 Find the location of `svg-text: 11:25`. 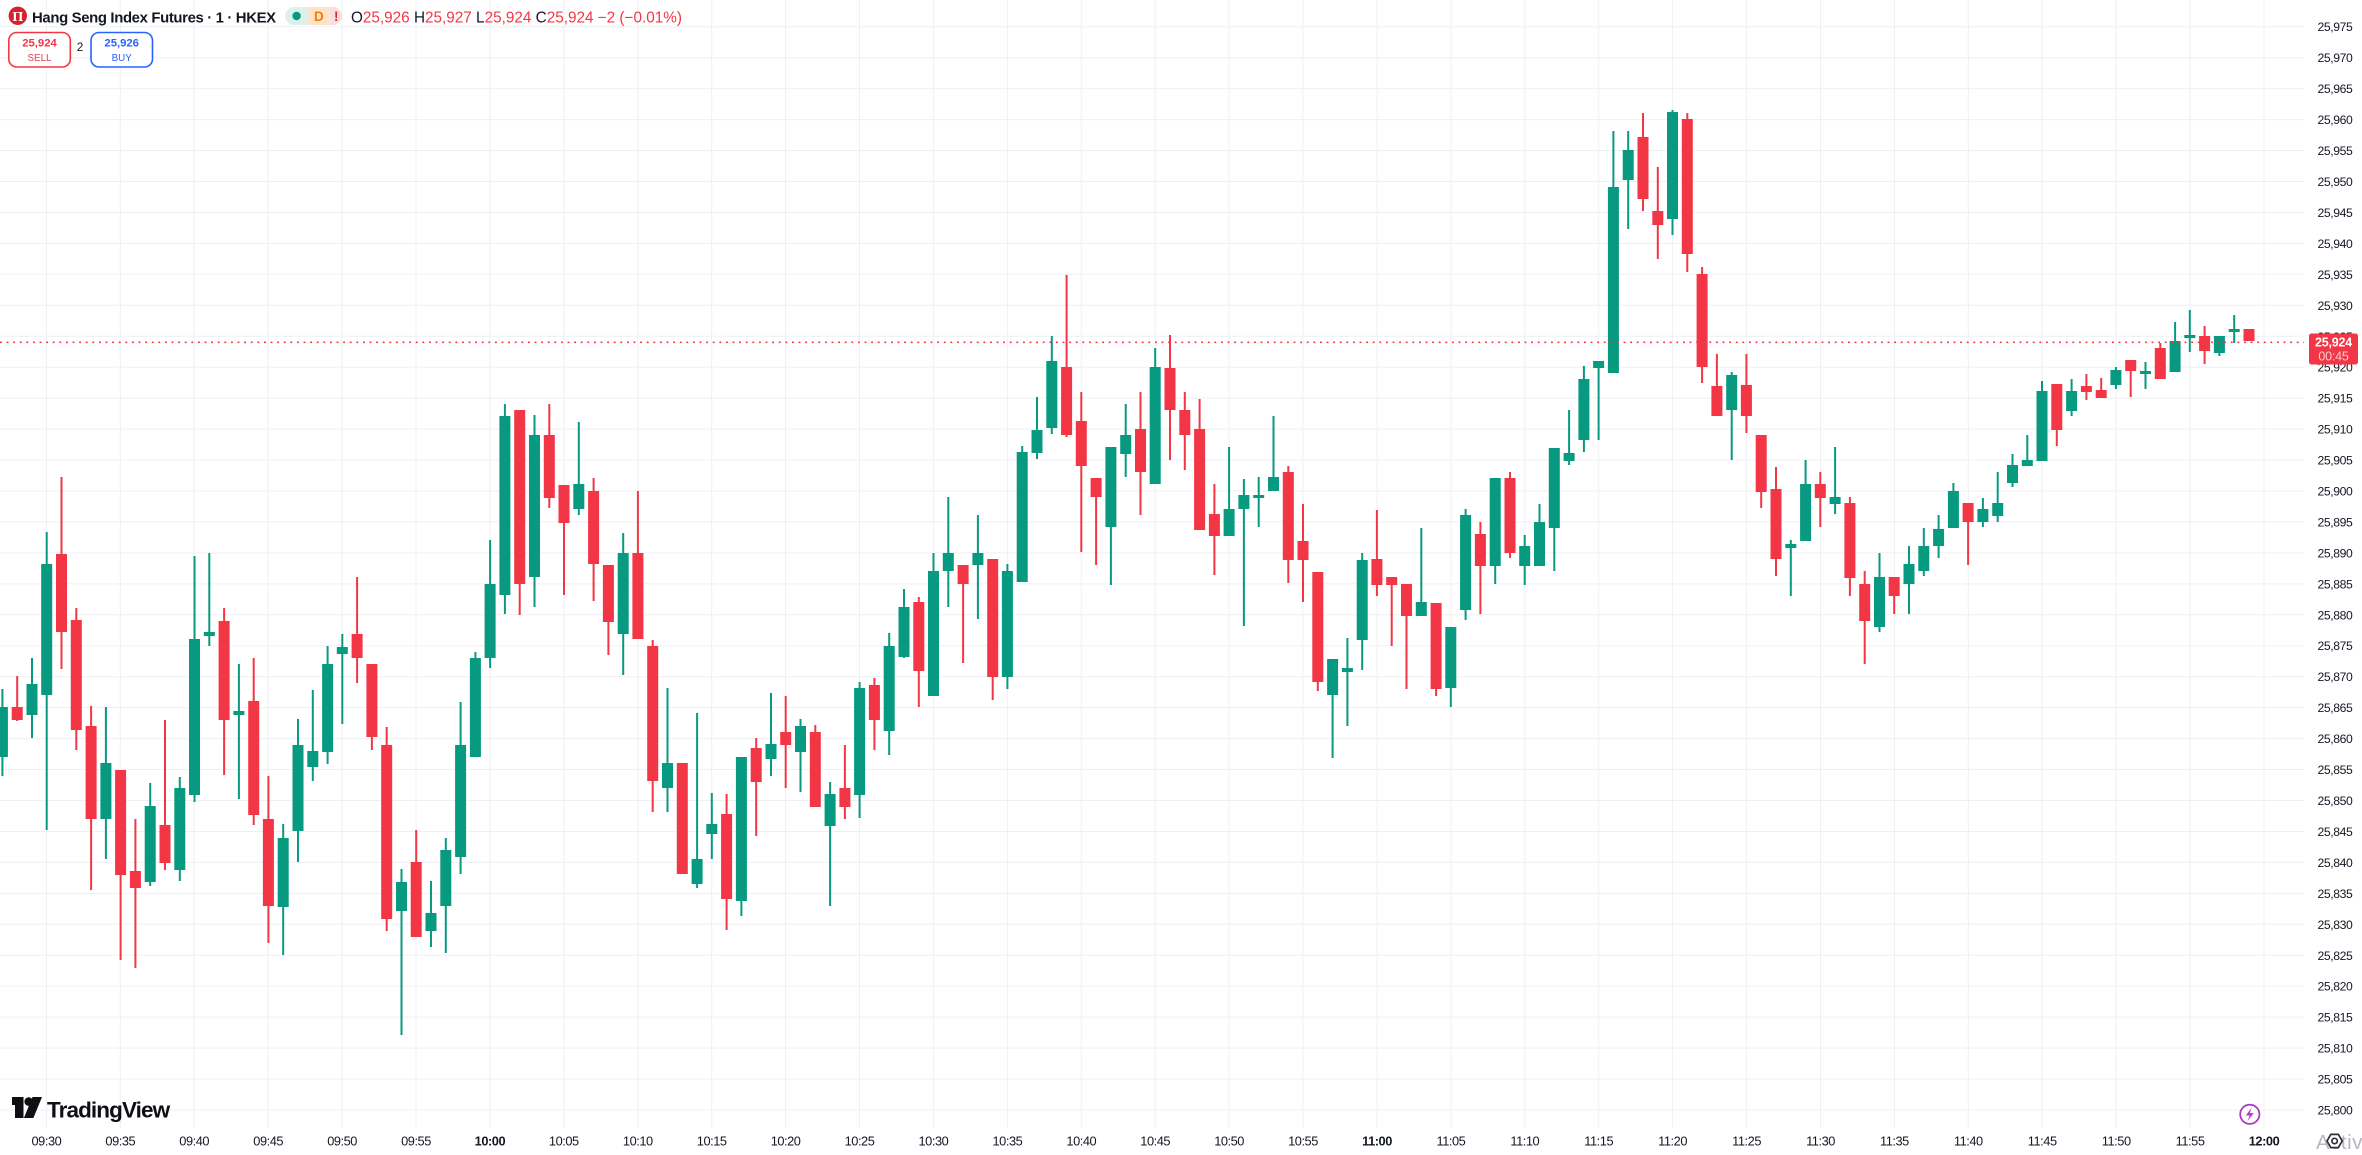

svg-text: 11:25 is located at coordinates (1746, 1141).